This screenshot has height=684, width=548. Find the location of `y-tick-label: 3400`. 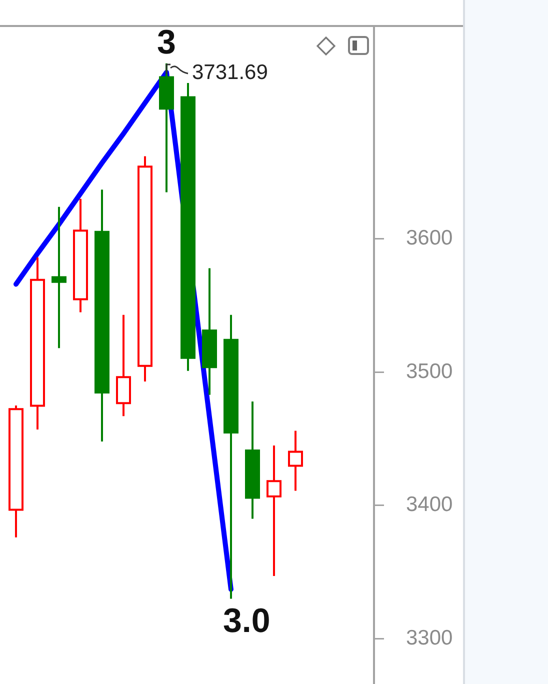

y-tick-label: 3400 is located at coordinates (429, 504).